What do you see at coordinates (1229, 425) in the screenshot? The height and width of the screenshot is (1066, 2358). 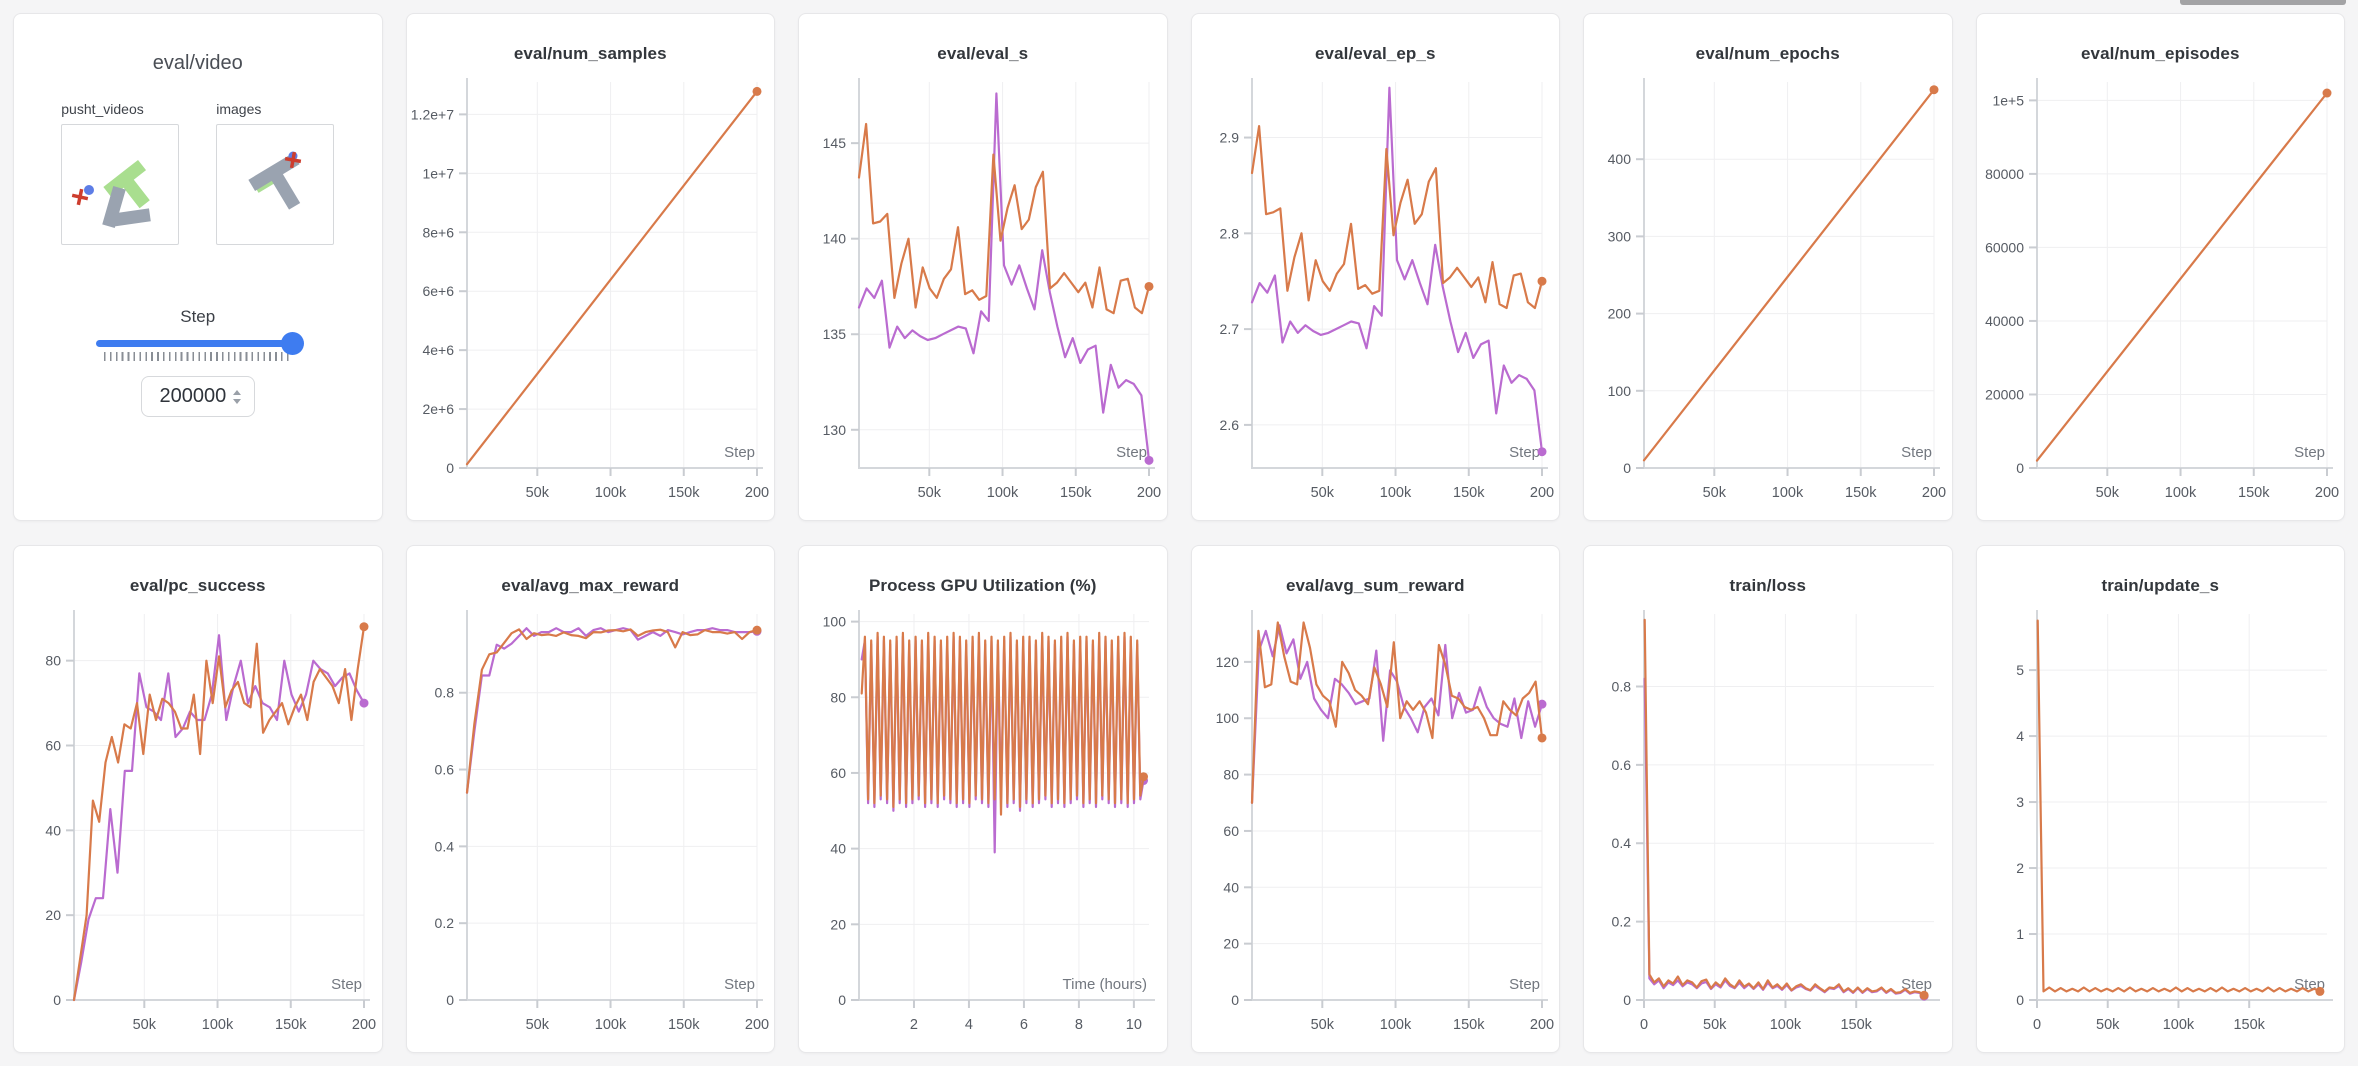 I see `svg-text: 2.6` at bounding box center [1229, 425].